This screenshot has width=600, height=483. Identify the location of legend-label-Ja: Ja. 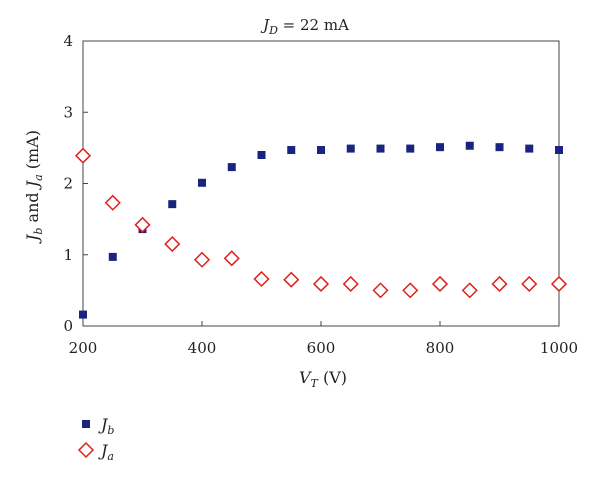
(106, 452).